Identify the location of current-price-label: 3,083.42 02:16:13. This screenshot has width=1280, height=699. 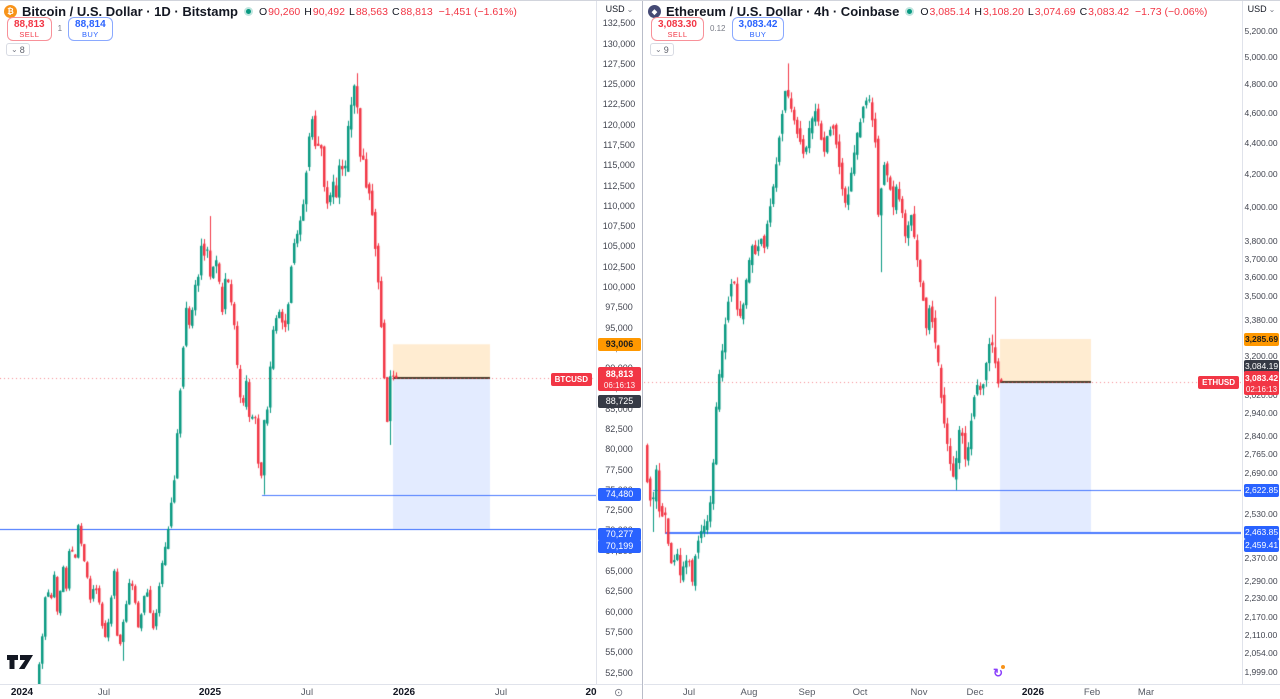
(1261, 382).